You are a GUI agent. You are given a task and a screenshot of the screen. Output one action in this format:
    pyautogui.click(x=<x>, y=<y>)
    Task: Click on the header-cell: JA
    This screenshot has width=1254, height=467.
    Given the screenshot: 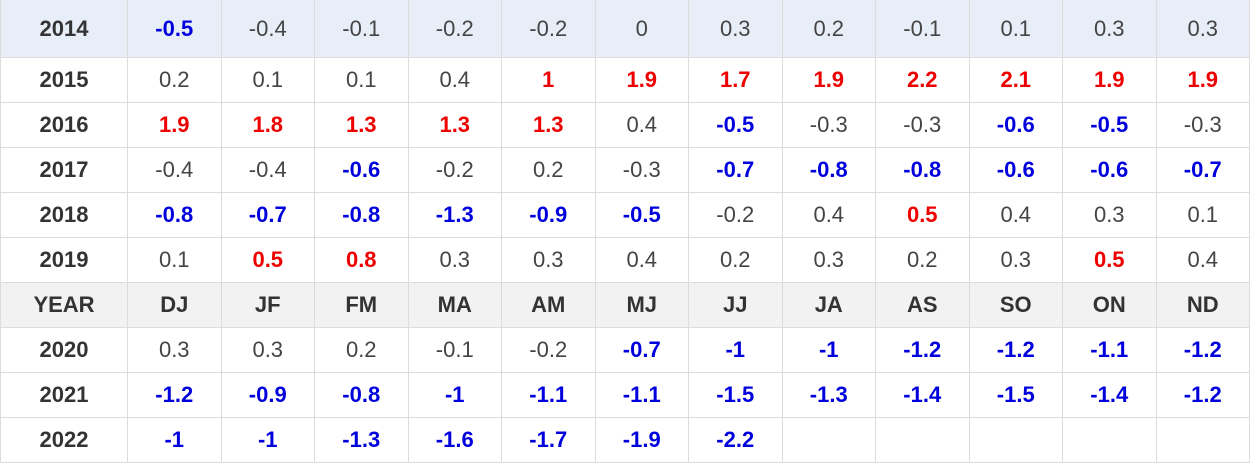 What is the action you would take?
    pyautogui.click(x=828, y=305)
    